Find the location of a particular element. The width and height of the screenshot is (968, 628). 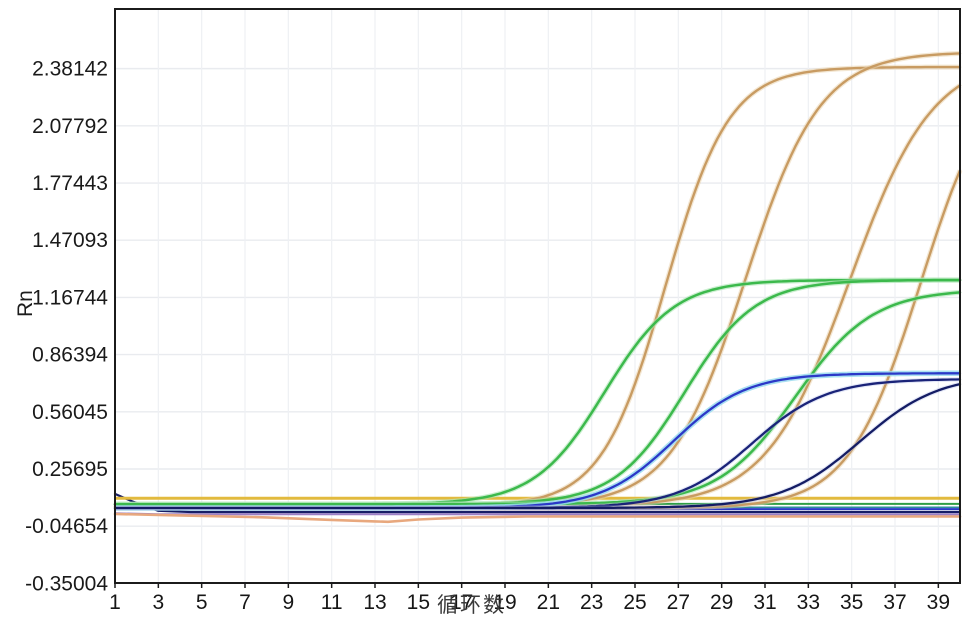

x-tick-label: 21 is located at coordinates (548, 602).